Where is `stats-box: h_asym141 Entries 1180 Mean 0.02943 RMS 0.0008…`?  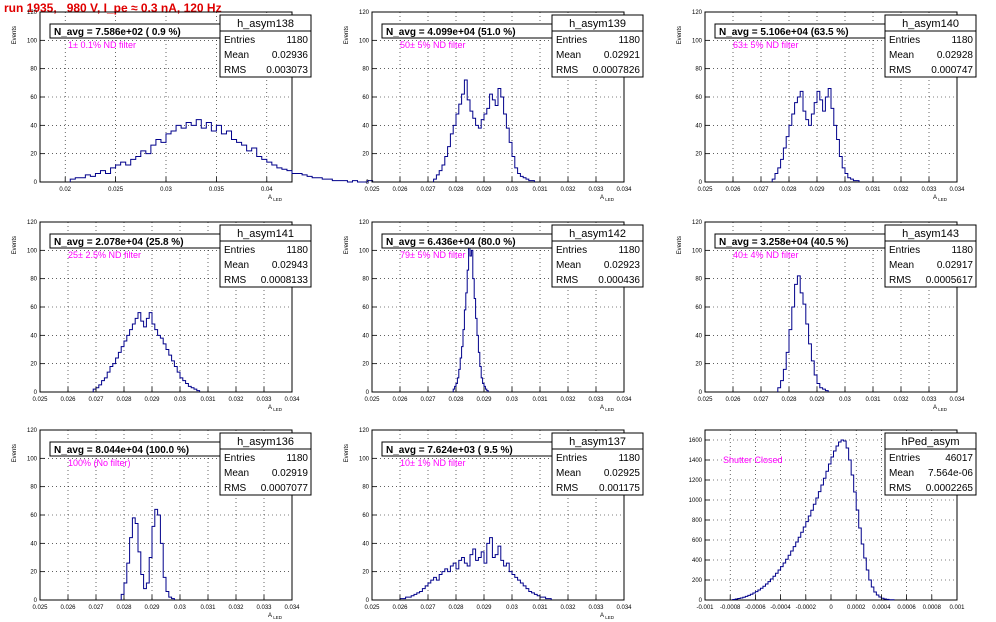
stats-box: h_asym141 Entries 1180 Mean 0.02943 RMS 0.0008… is located at coordinates (265, 256).